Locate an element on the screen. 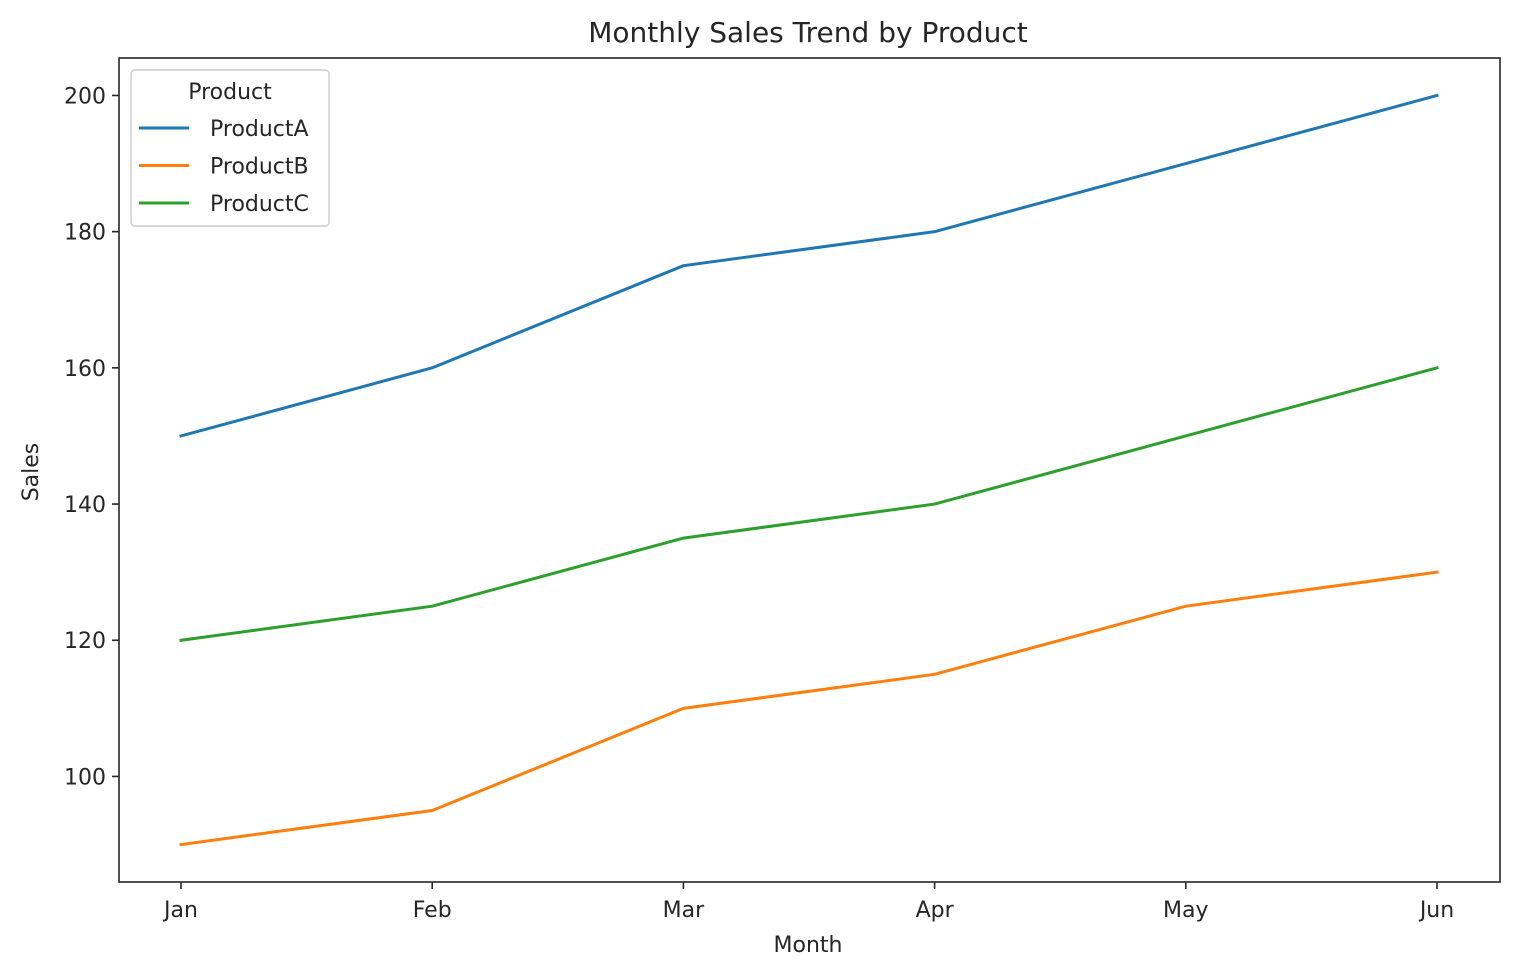  y-axis-label: Sales is located at coordinates (31, 472).